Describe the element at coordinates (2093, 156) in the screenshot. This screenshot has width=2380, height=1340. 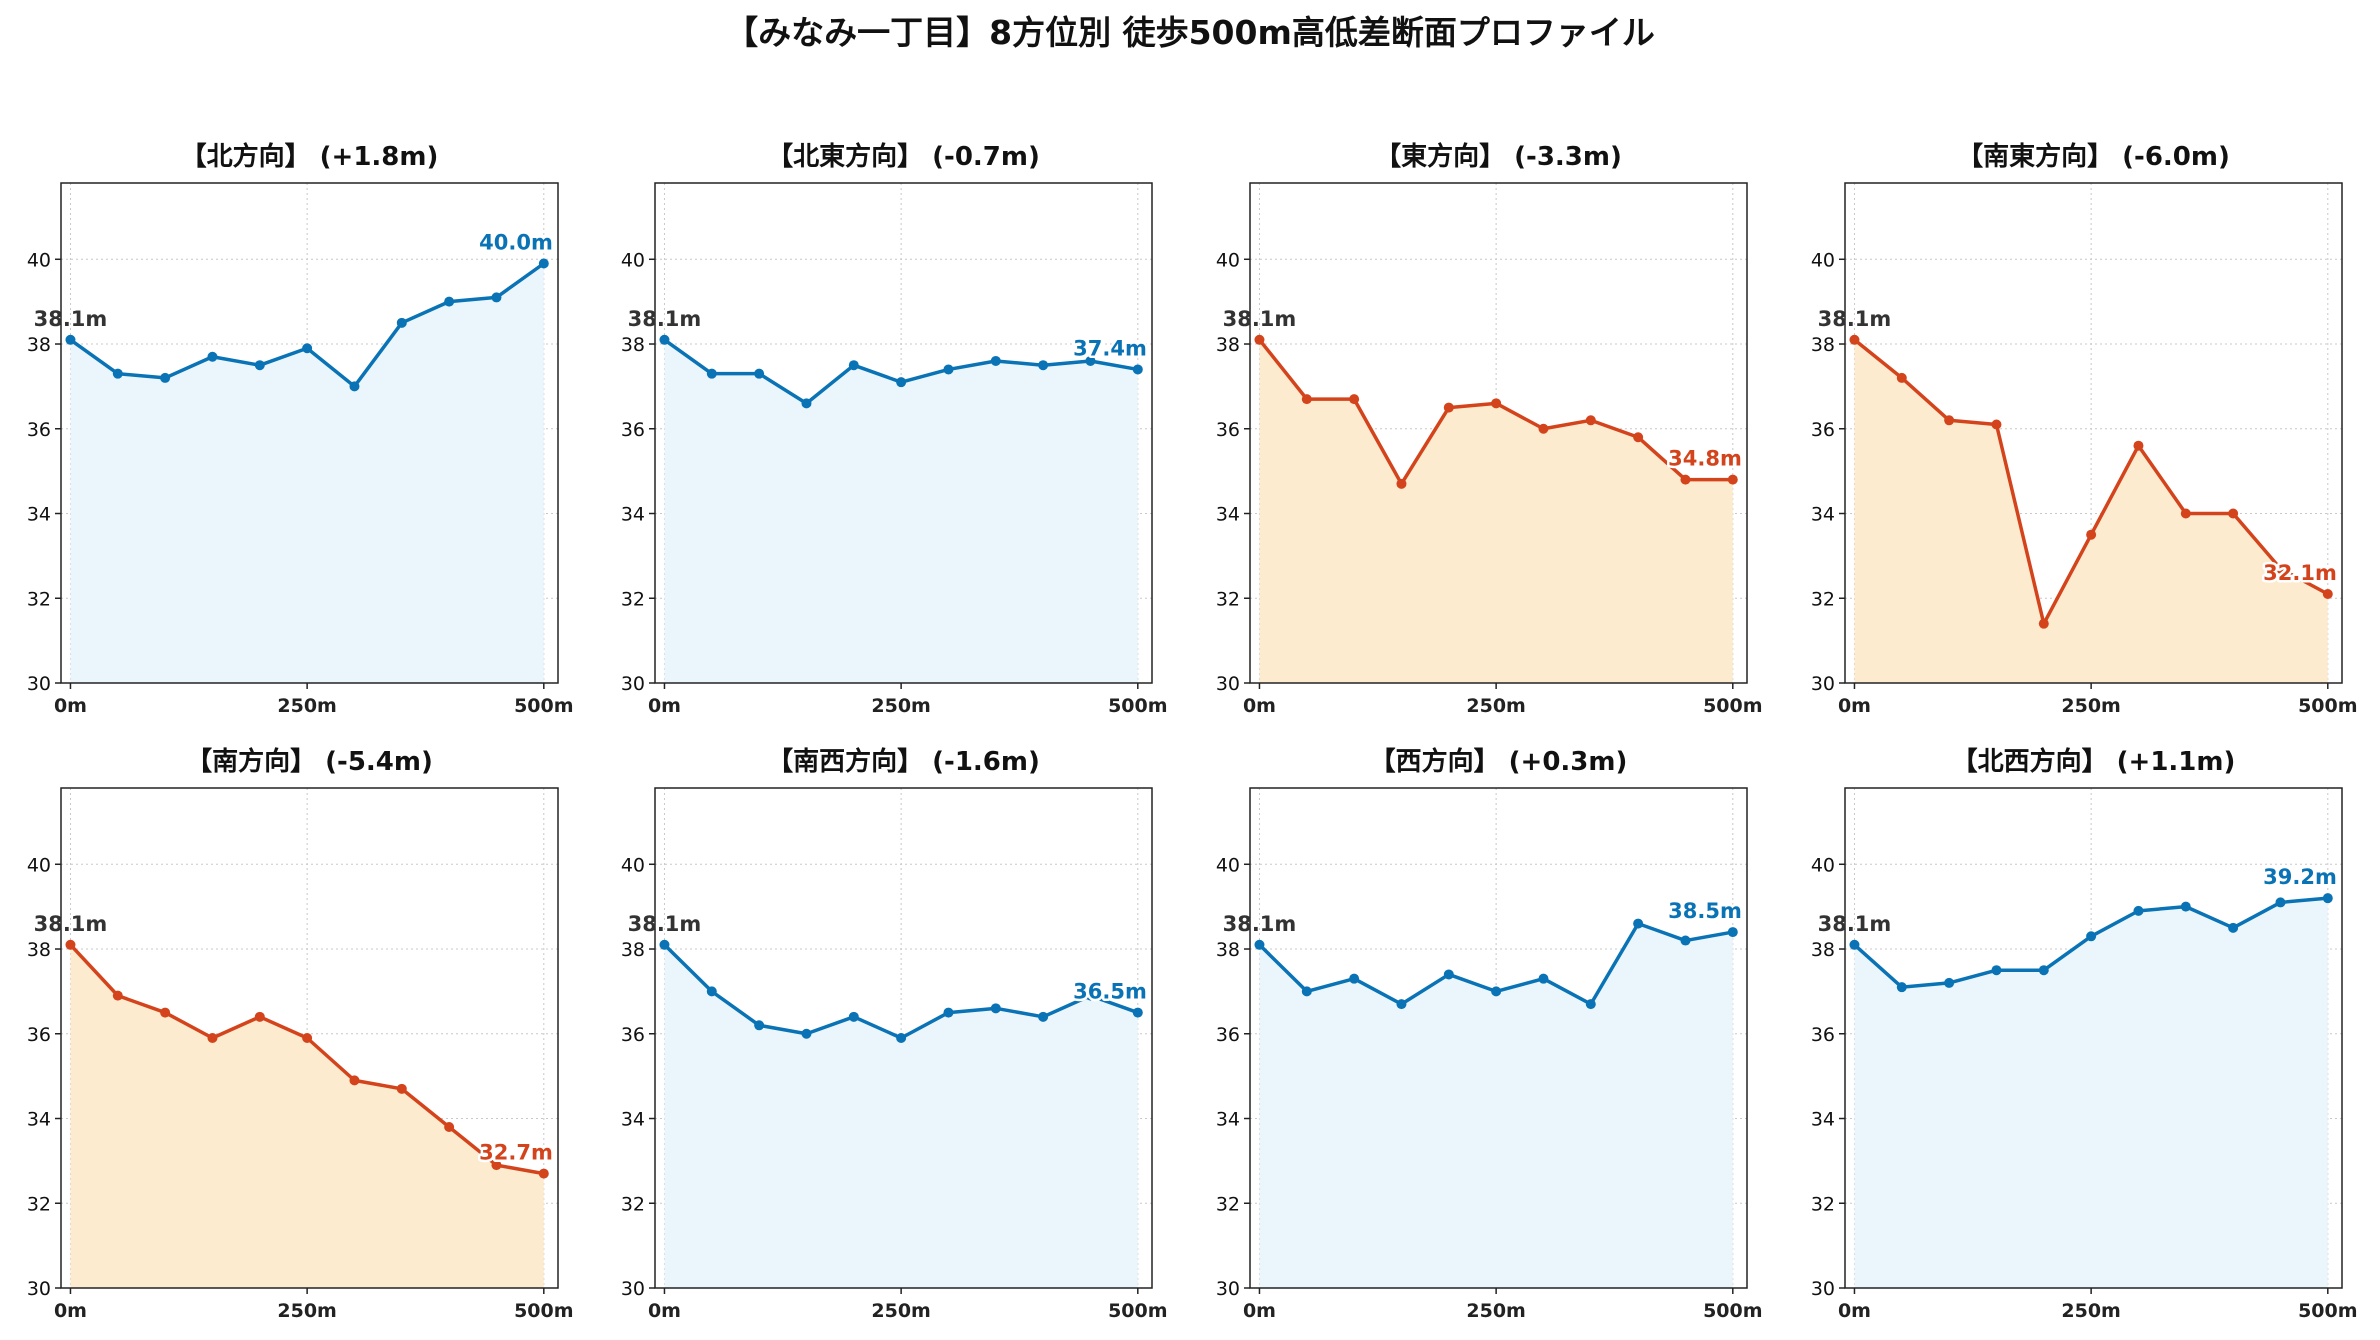
I see `panel-title: 【南東方向】 (-6.0m)` at that location.